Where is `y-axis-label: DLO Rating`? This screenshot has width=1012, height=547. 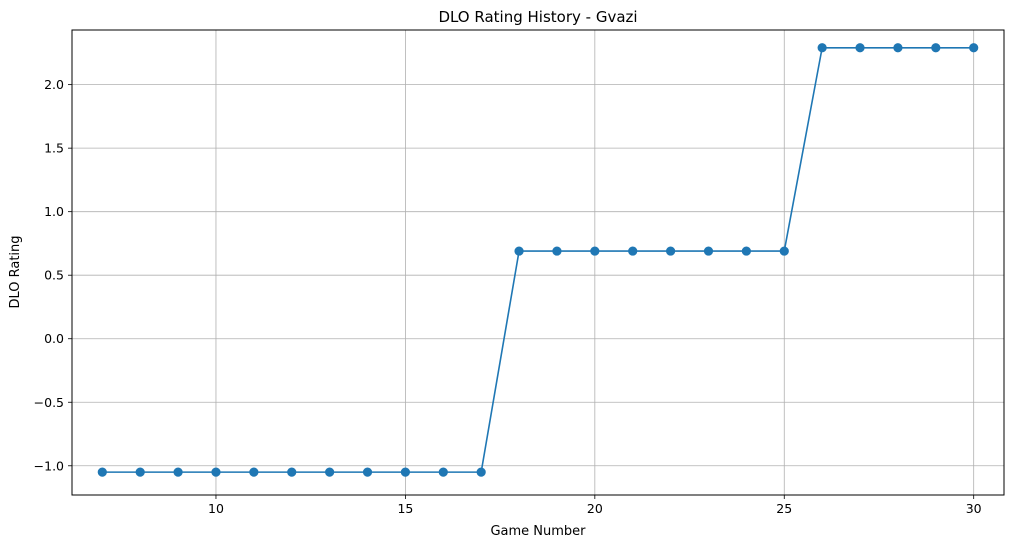
y-axis-label: DLO Rating is located at coordinates (15, 271).